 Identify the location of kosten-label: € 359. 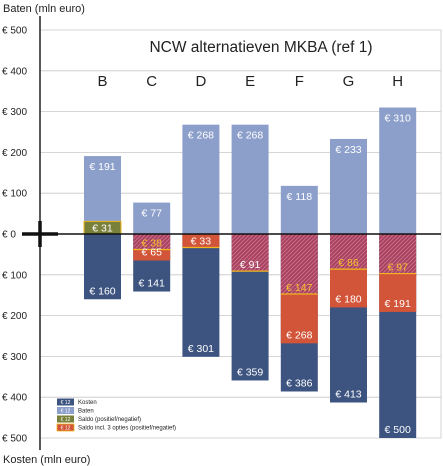
(250, 372).